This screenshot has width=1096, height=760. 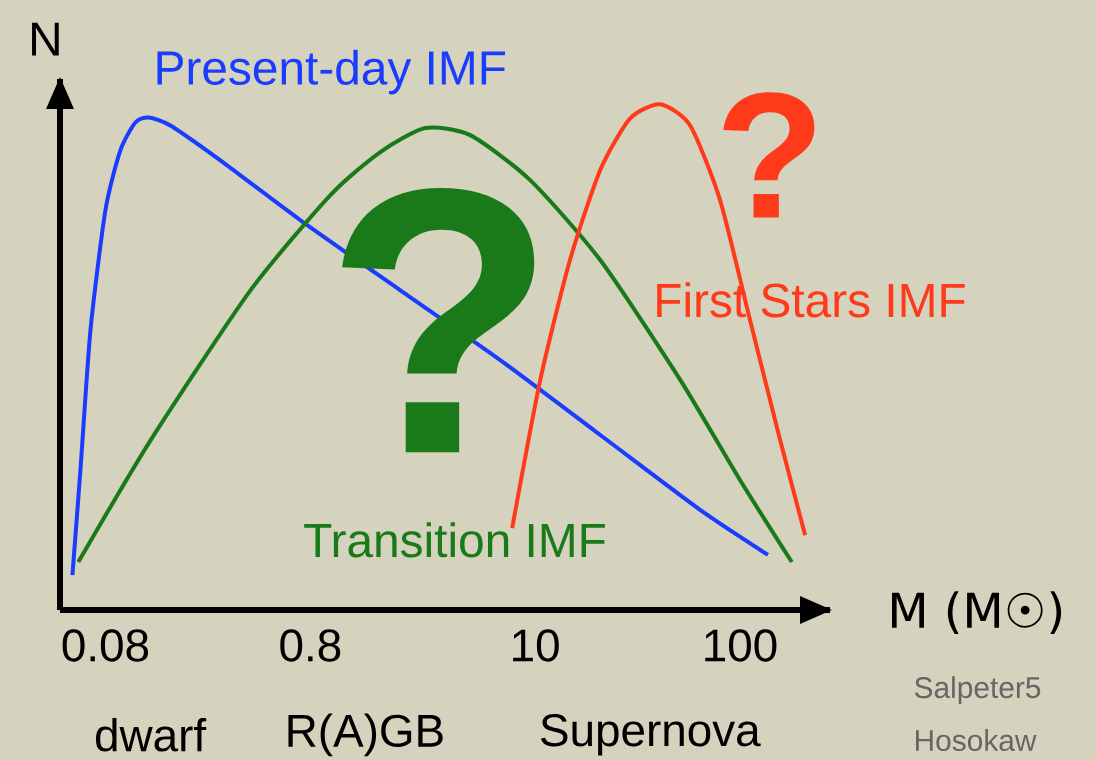 What do you see at coordinates (105, 645) in the screenshot?
I see `x-tick-label: 0.08` at bounding box center [105, 645].